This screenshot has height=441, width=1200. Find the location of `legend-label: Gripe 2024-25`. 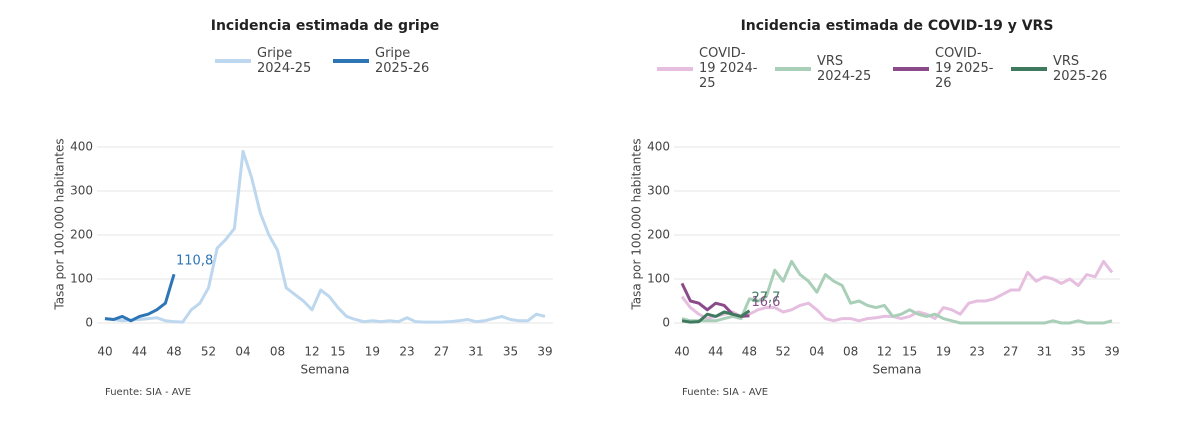

legend-label: Gripe 2024-25 is located at coordinates (284, 61).